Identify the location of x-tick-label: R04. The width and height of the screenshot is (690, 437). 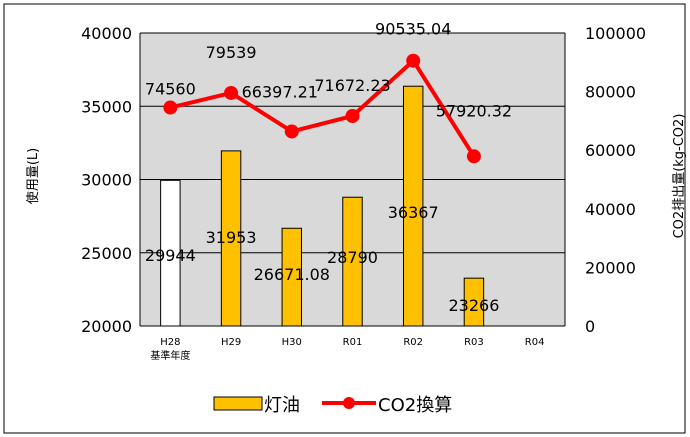
(535, 342).